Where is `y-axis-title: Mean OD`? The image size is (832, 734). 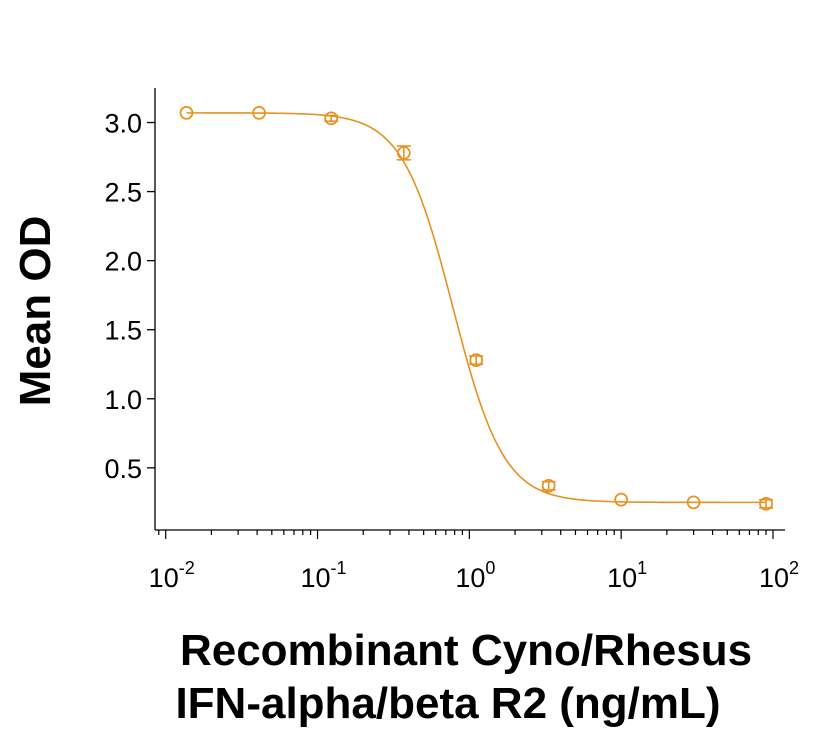 y-axis-title: Mean OD is located at coordinates (35, 311).